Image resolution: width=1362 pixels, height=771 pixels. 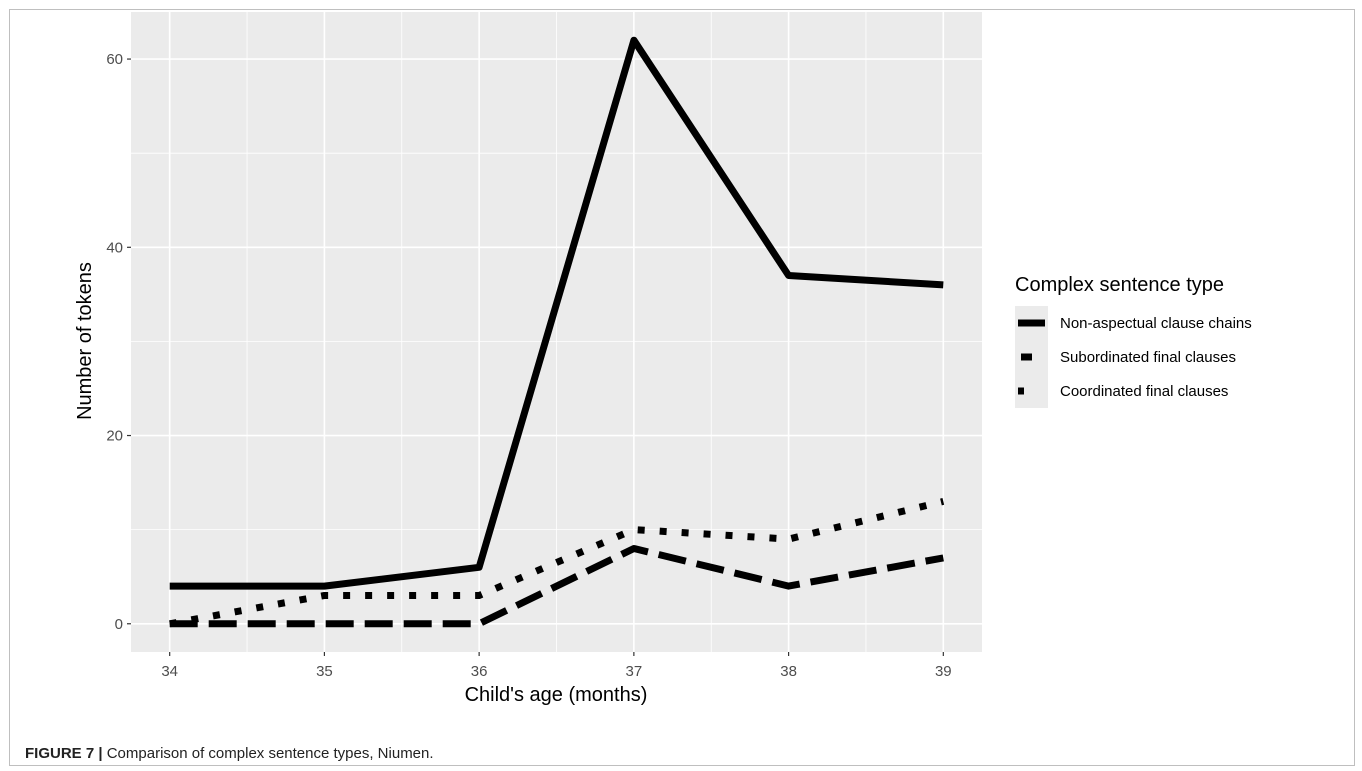 What do you see at coordinates (1119, 285) in the screenshot?
I see `legend-title: Complex sentence type` at bounding box center [1119, 285].